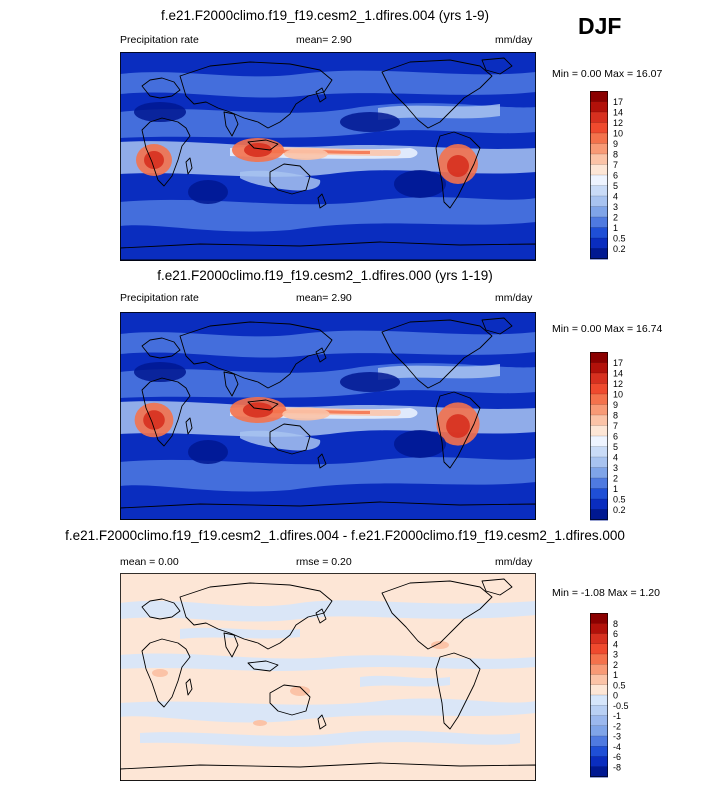  I want to click on coastline-india, so click(231, 645).